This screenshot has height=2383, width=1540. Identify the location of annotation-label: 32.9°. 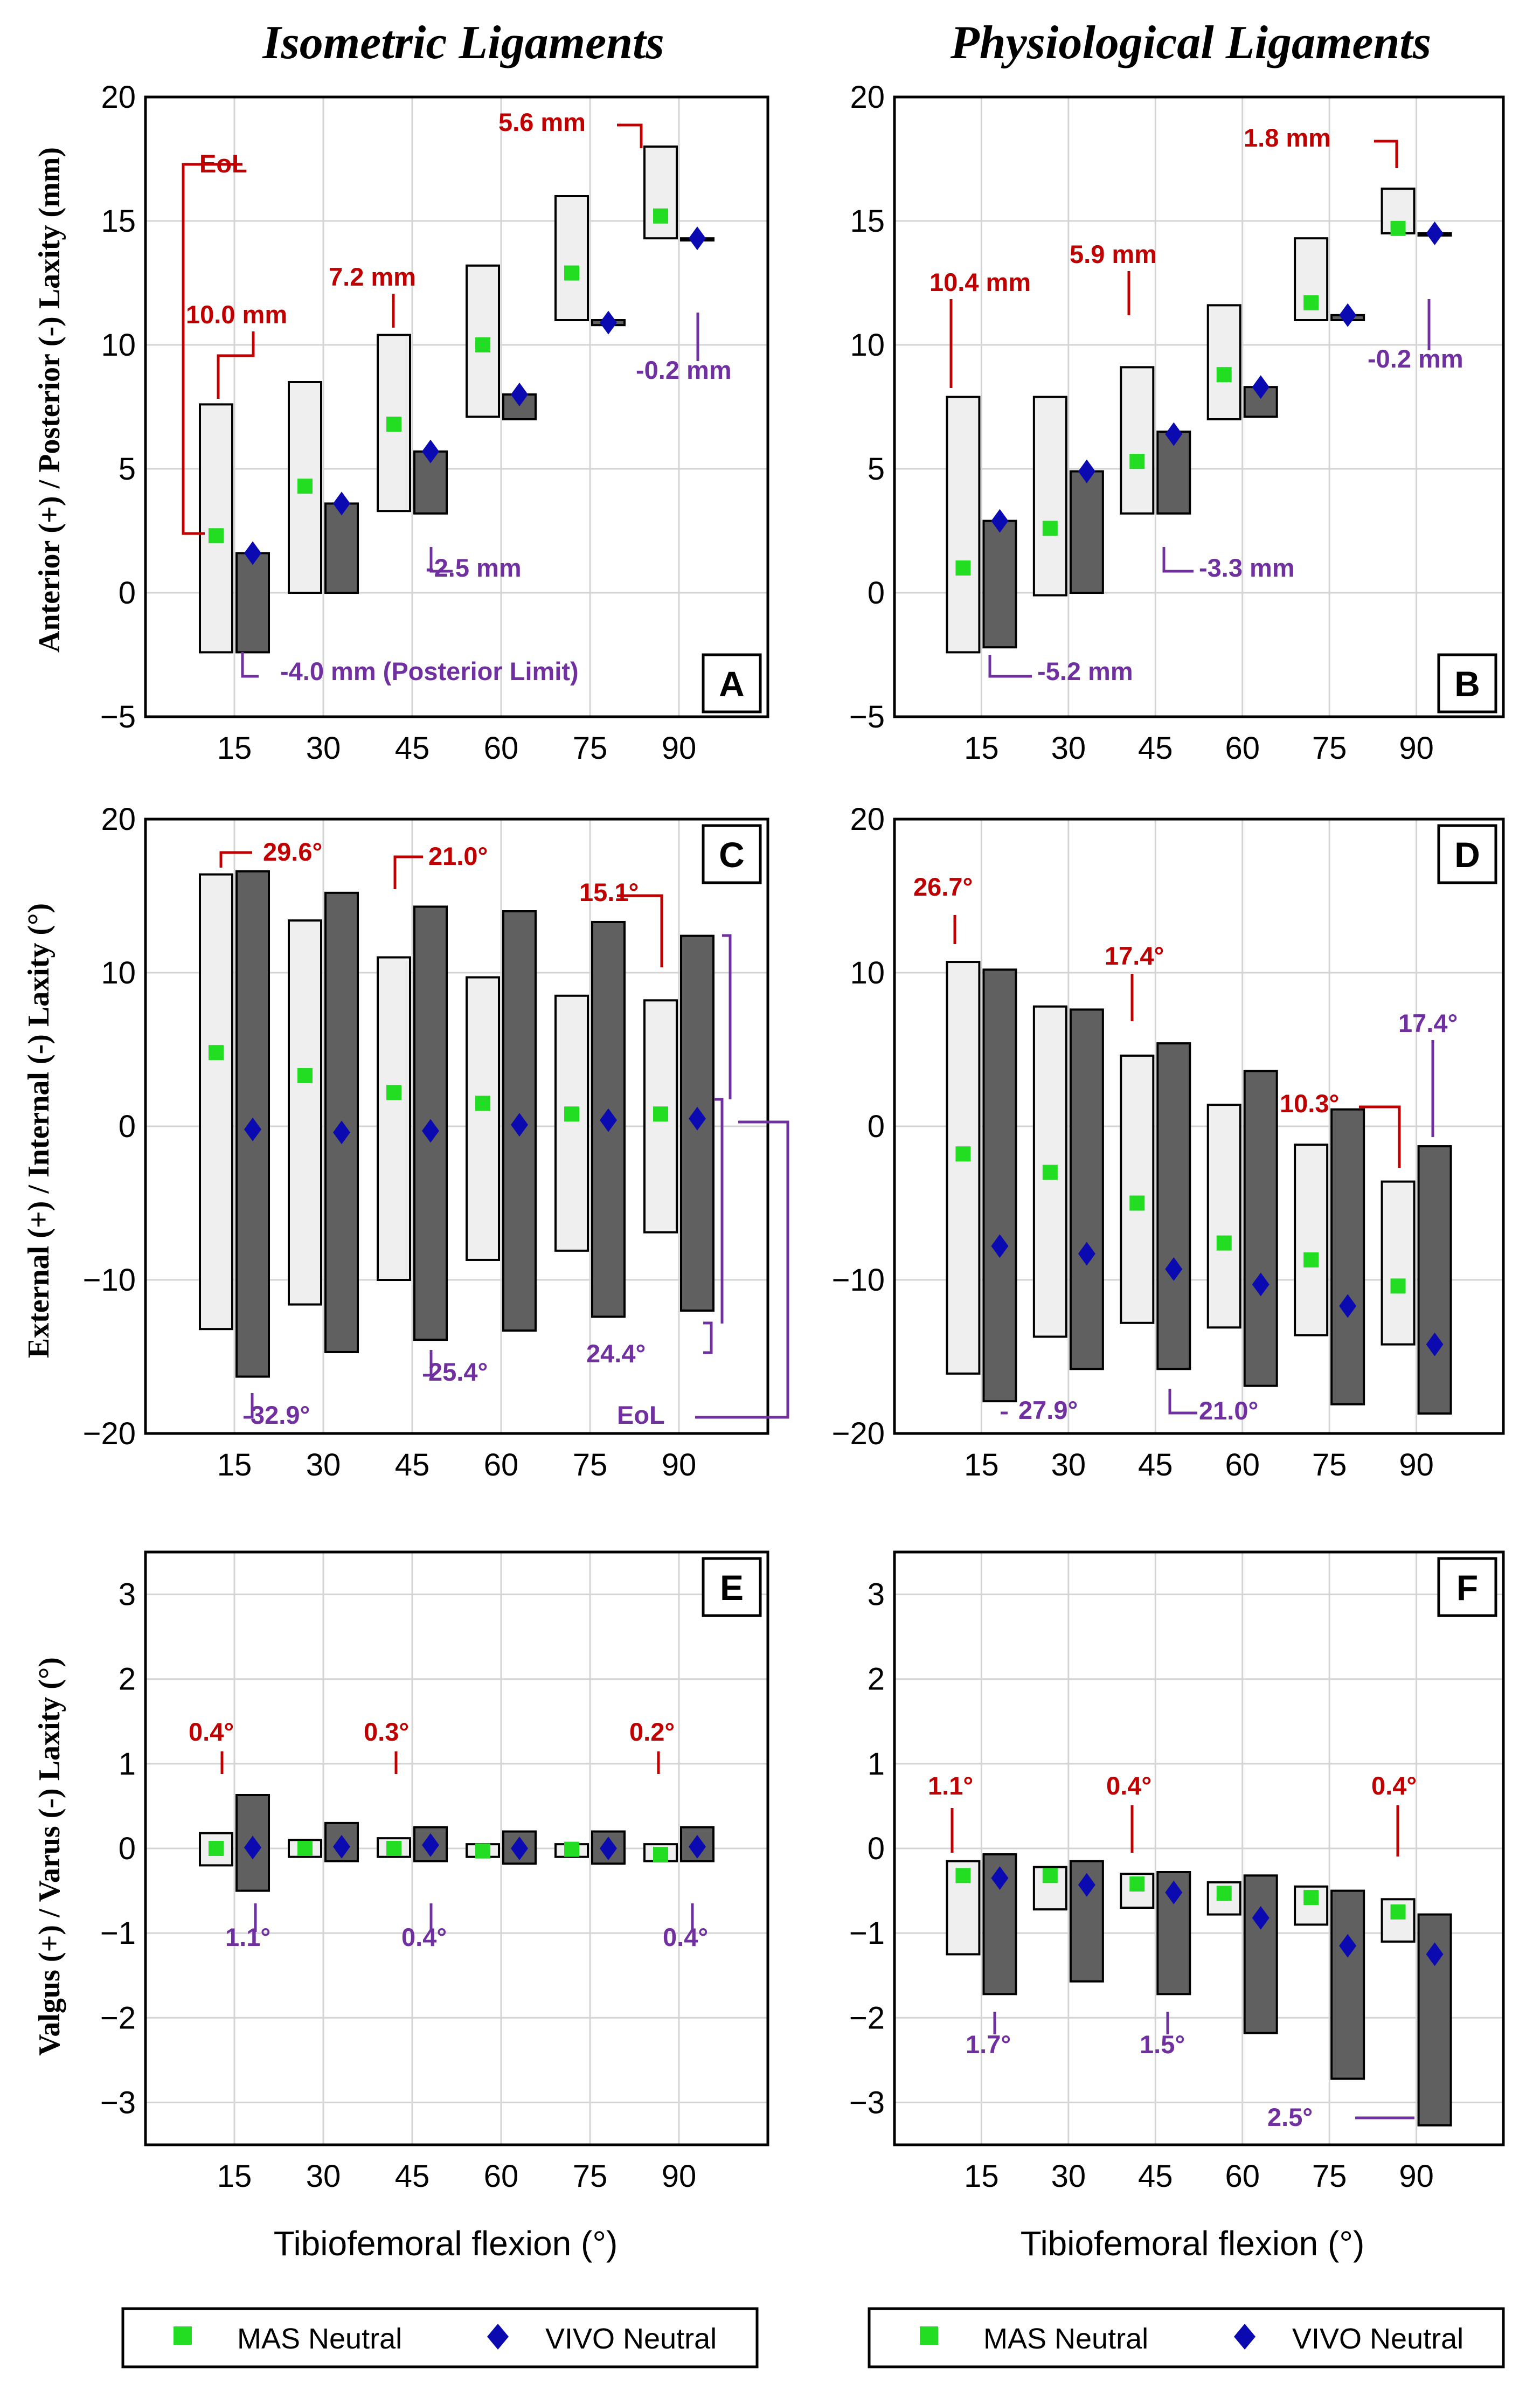
(280, 1415).